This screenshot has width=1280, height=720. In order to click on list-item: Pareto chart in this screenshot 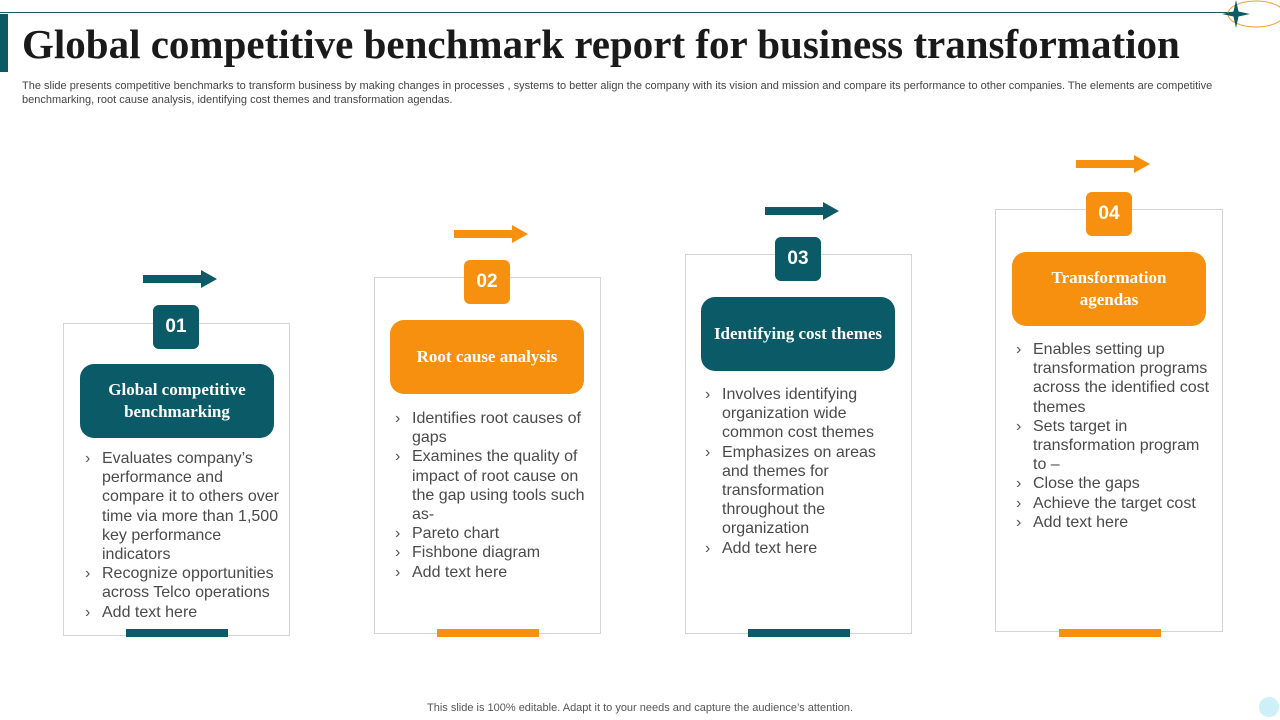, I will do `click(493, 533)`.